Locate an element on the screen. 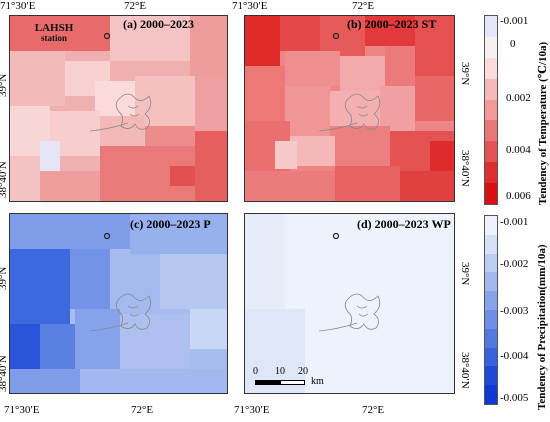  temp-label-3: 0.002 is located at coordinates (518, 98).